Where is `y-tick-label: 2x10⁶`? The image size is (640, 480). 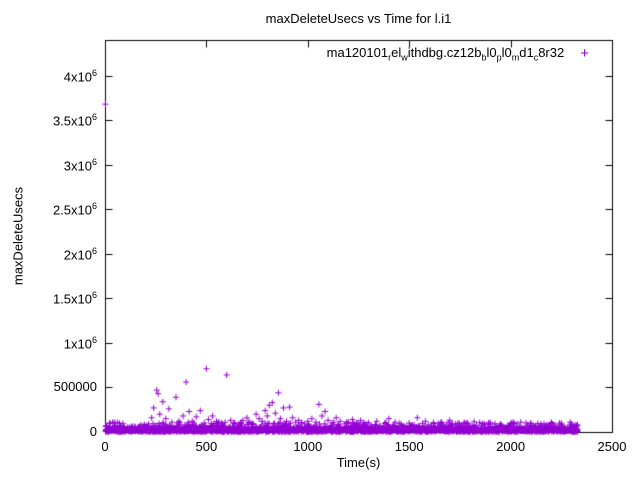 y-tick-label: 2x10⁶ is located at coordinates (80, 254).